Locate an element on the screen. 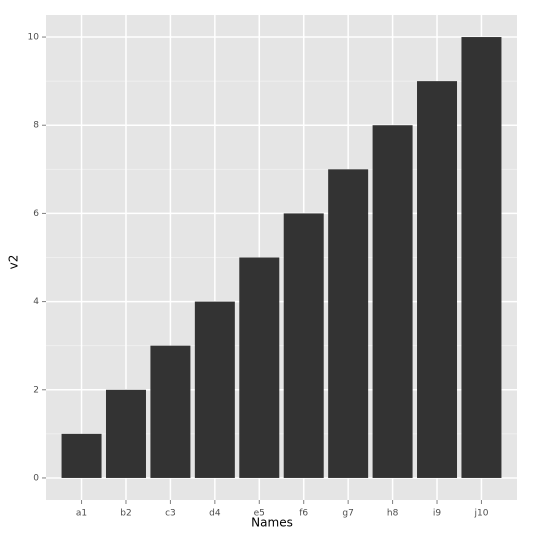 The height and width of the screenshot is (540, 540). y-tick-label: 8 is located at coordinates (36, 126).